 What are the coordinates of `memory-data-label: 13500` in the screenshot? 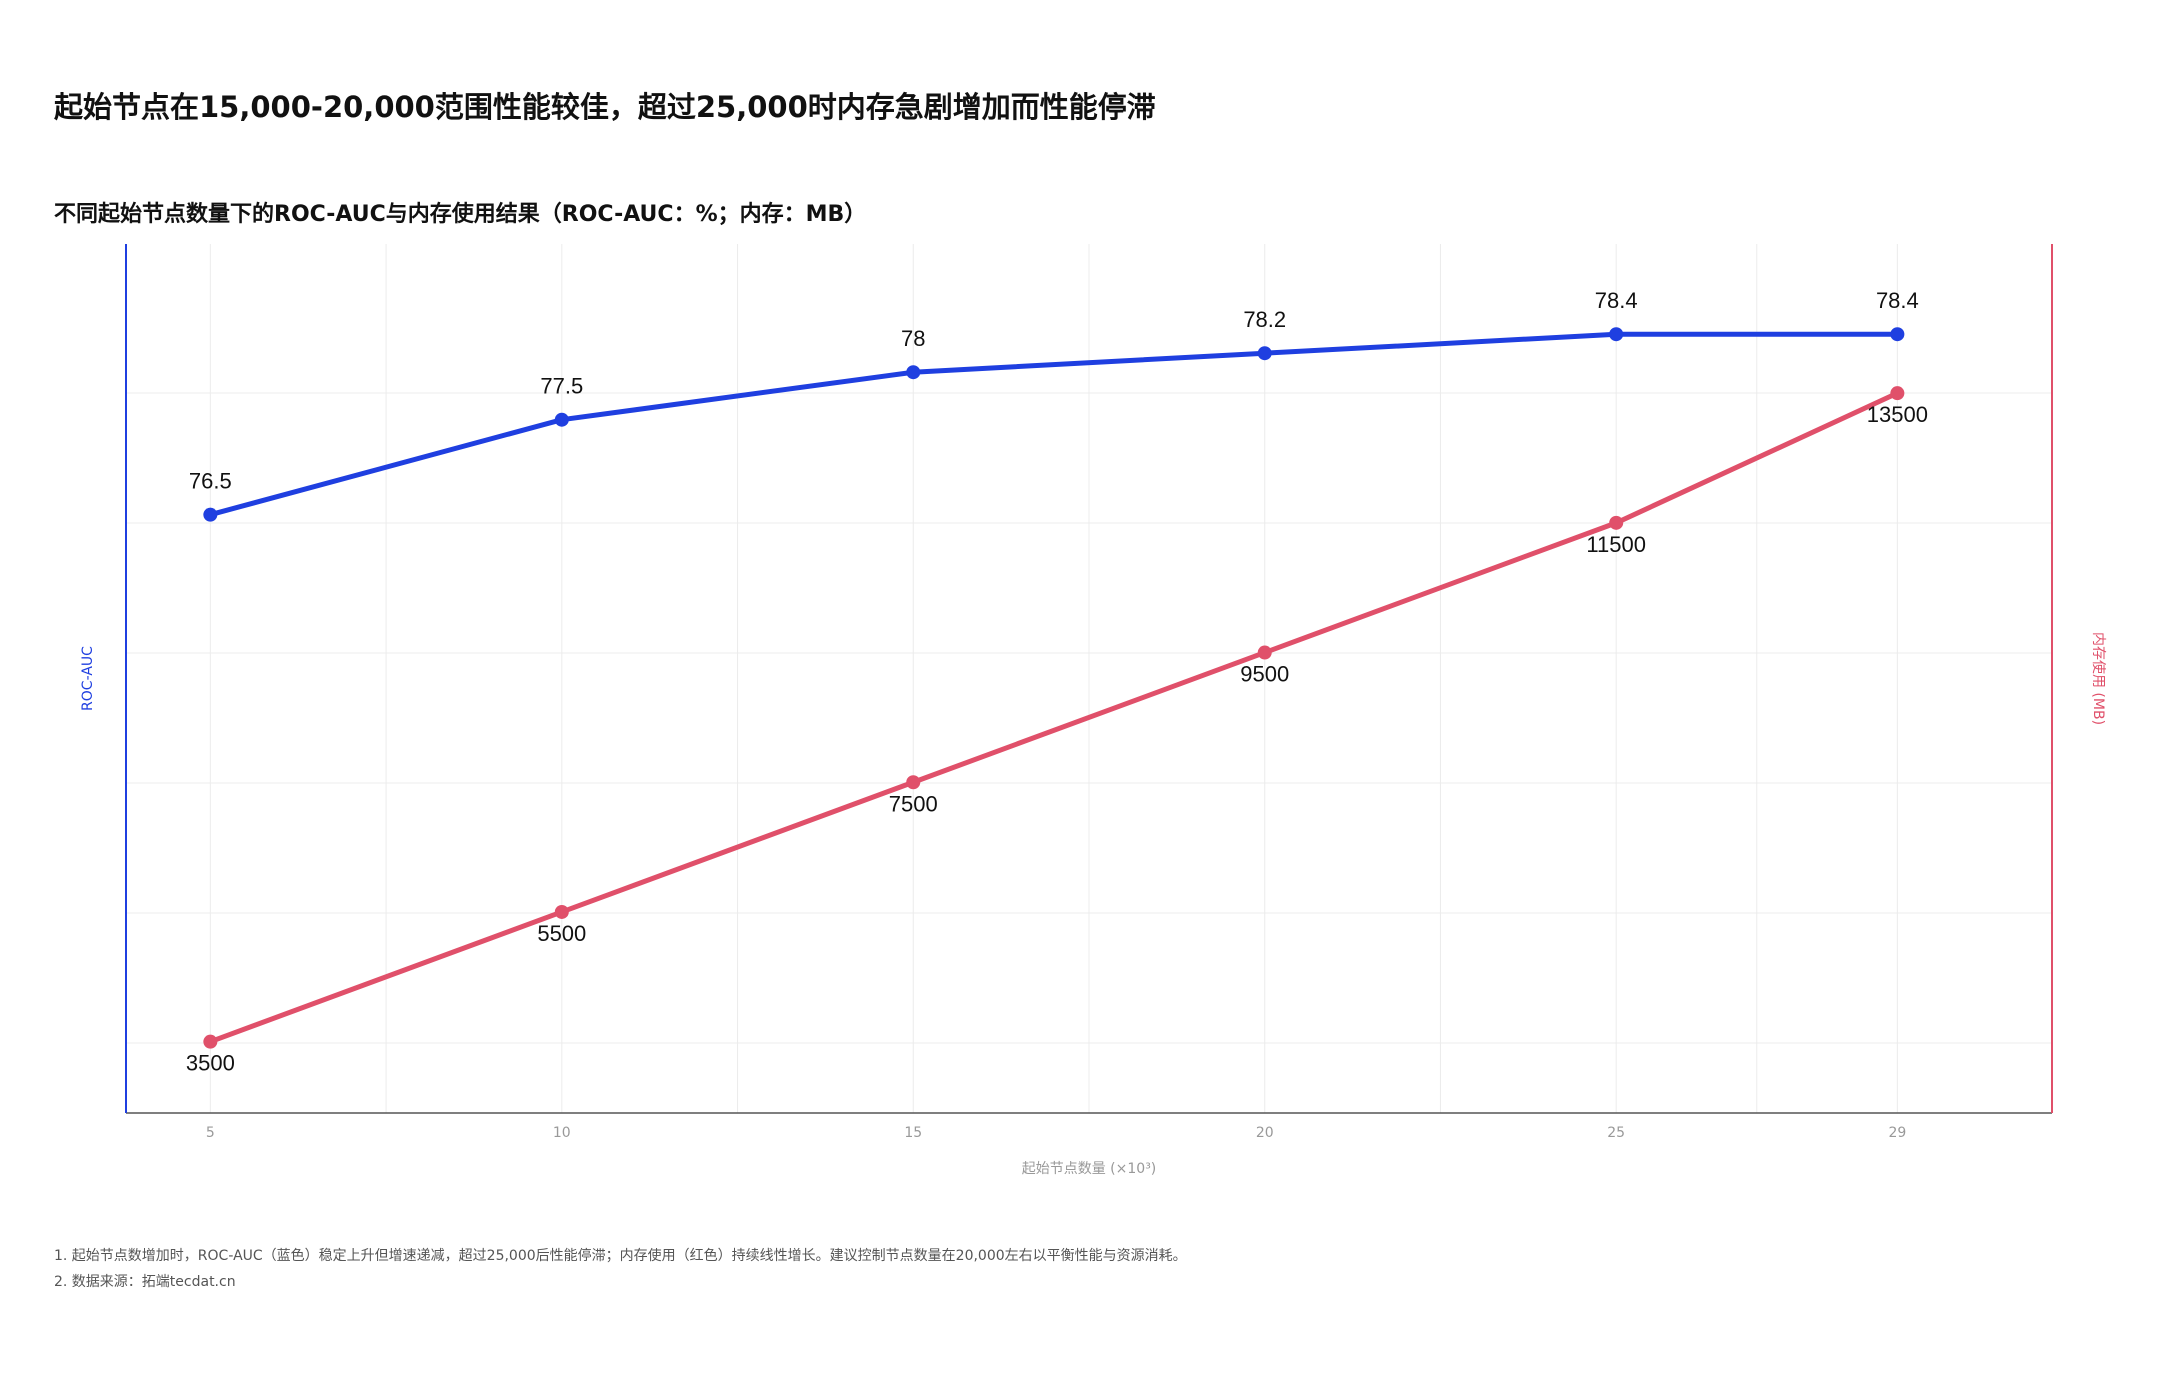 It's located at (1897, 414).